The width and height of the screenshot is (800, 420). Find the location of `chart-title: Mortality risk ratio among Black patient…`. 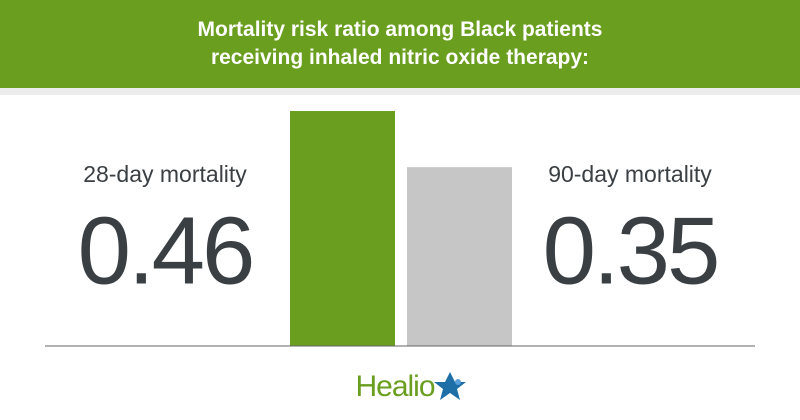

chart-title: Mortality risk ratio among Black patient… is located at coordinates (400, 43).